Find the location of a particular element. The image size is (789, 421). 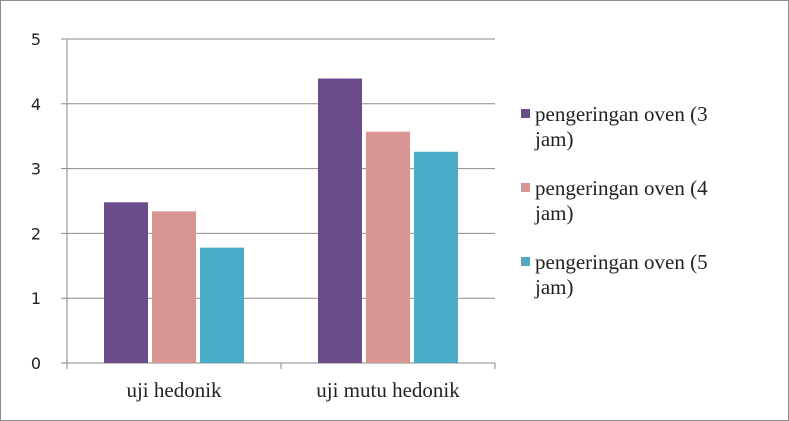

category-labels: uji hedonik uji mutu hedonik is located at coordinates (293, 390).